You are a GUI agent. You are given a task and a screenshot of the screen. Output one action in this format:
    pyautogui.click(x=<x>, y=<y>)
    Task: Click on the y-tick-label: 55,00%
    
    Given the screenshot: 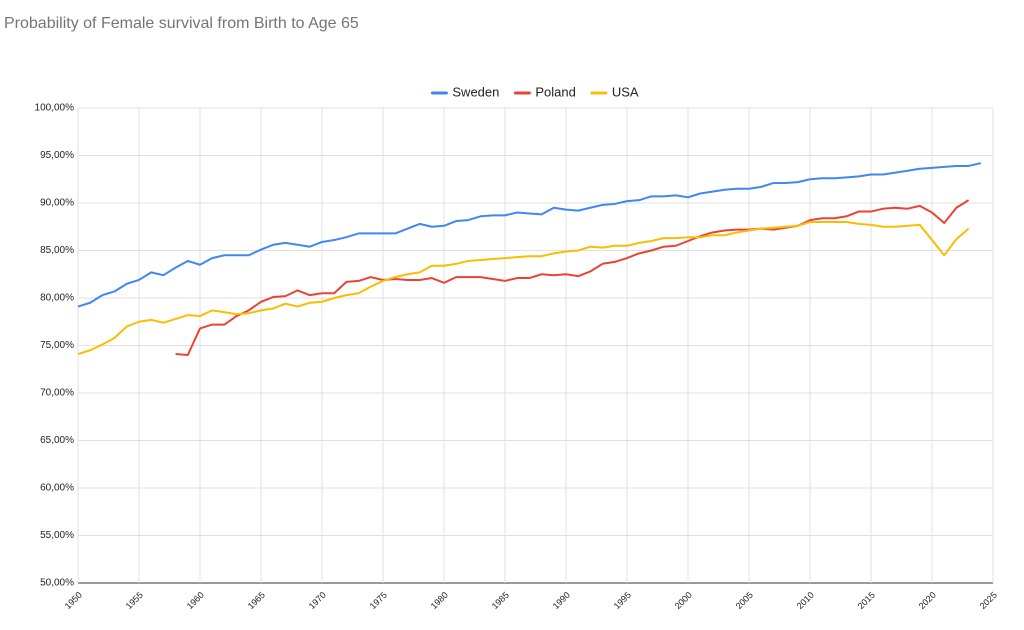 What is the action you would take?
    pyautogui.click(x=57, y=535)
    